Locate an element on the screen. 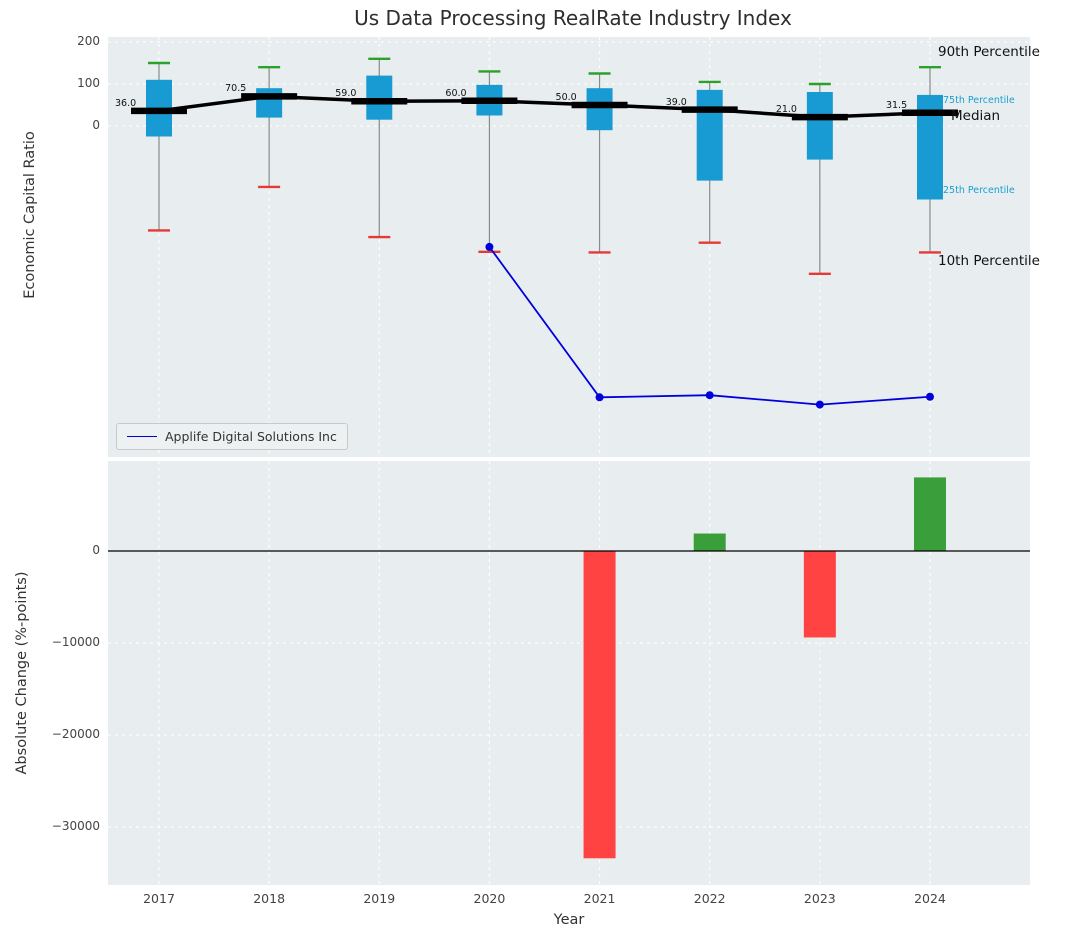 This screenshot has width=1076, height=942. median-value-label: 50.0 is located at coordinates (566, 97).